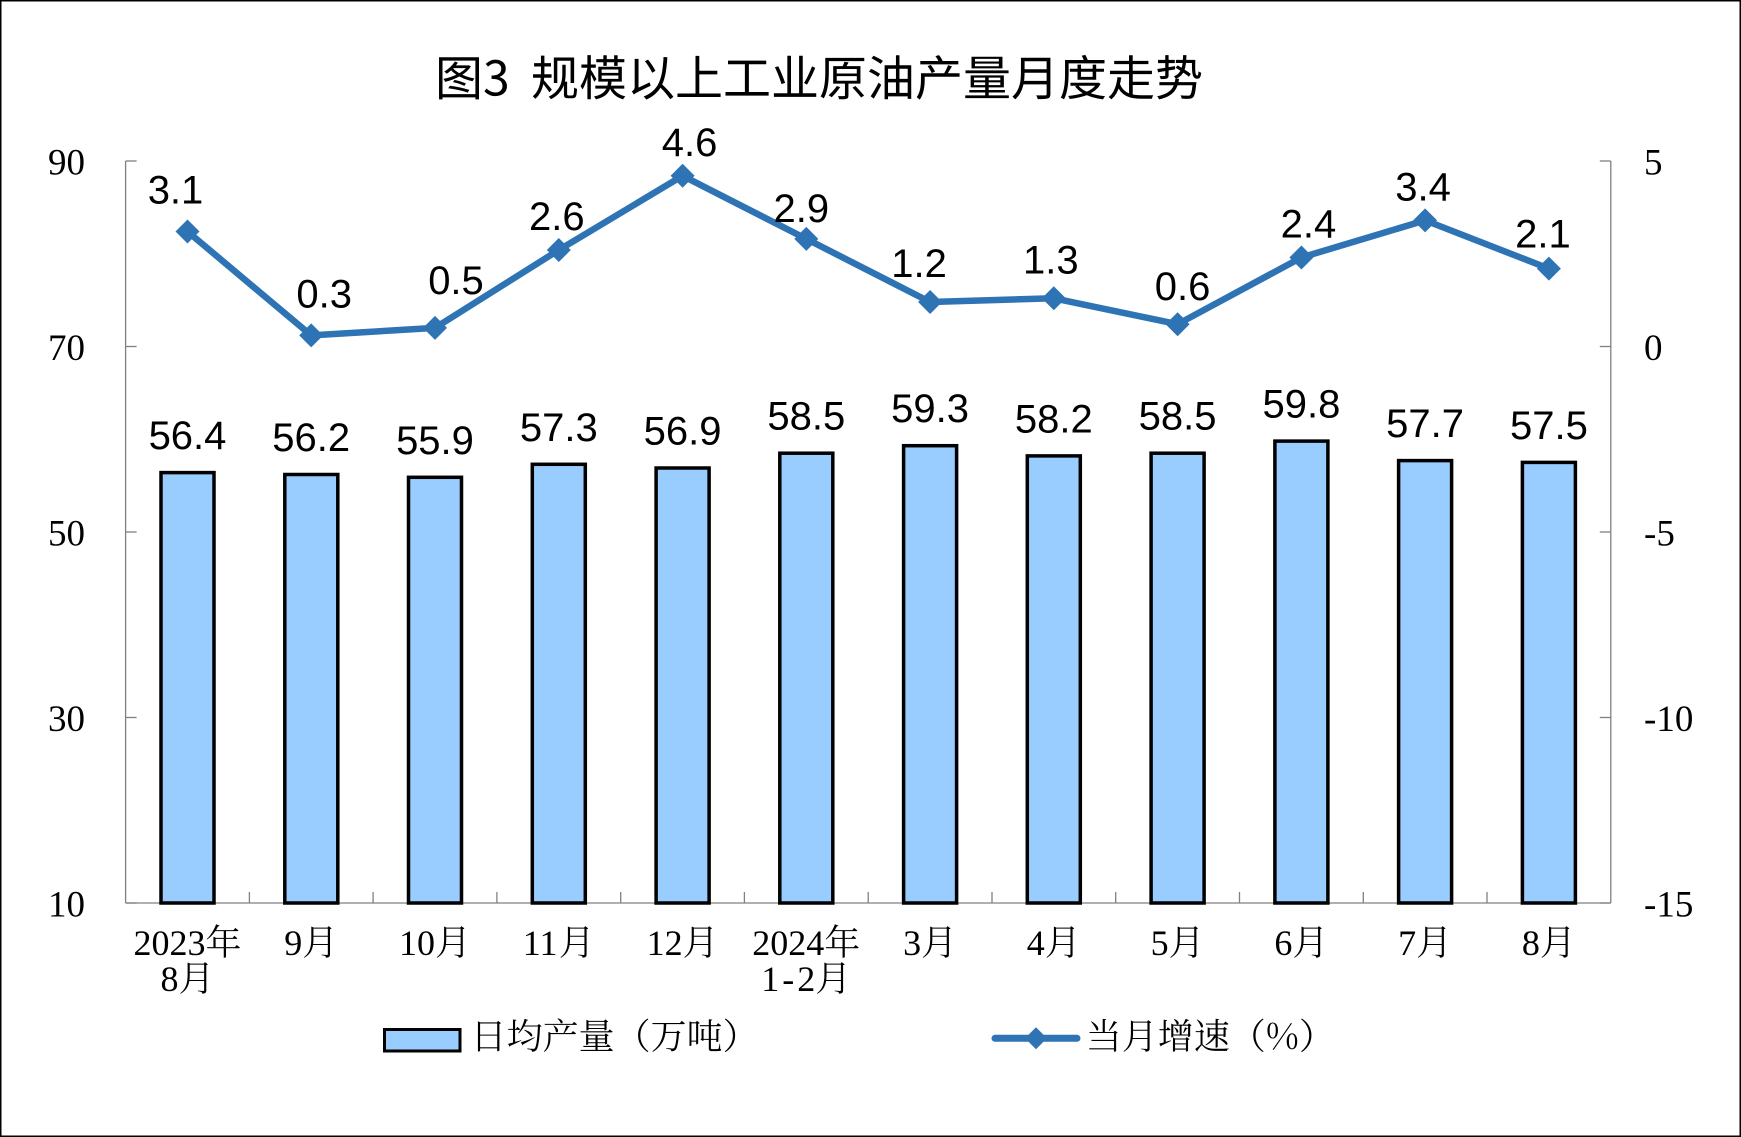  I want to click on svg-text: 4.6, so click(690, 143).